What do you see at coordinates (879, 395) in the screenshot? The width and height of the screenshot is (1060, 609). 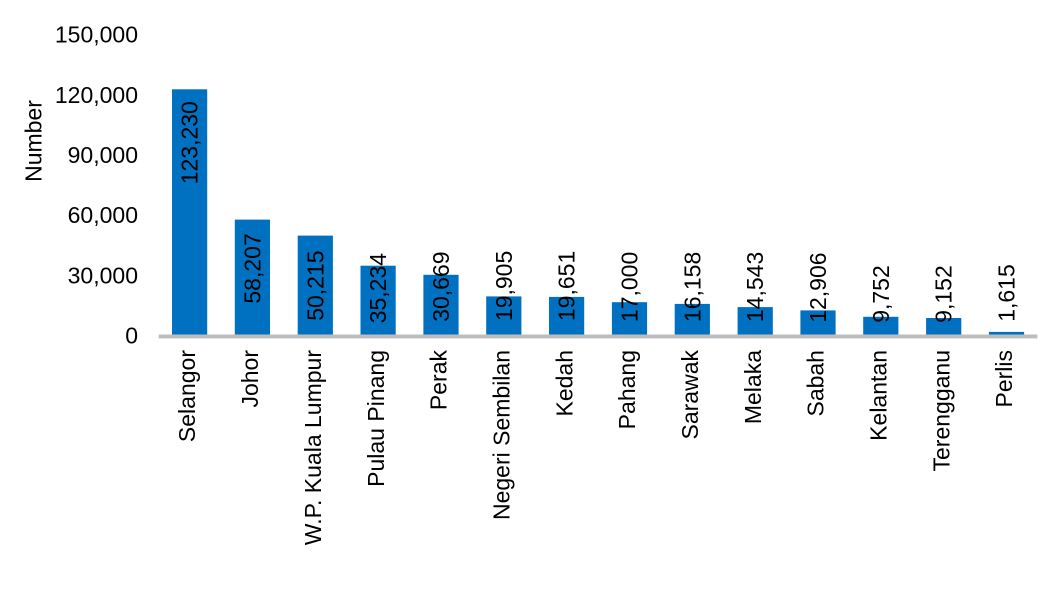 I see `svg-text: Kelantan` at bounding box center [879, 395].